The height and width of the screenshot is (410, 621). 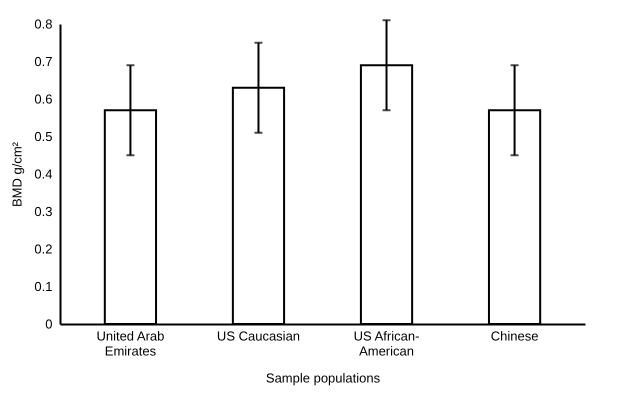 I want to click on y-tick-label: 0.3, so click(x=43, y=211).